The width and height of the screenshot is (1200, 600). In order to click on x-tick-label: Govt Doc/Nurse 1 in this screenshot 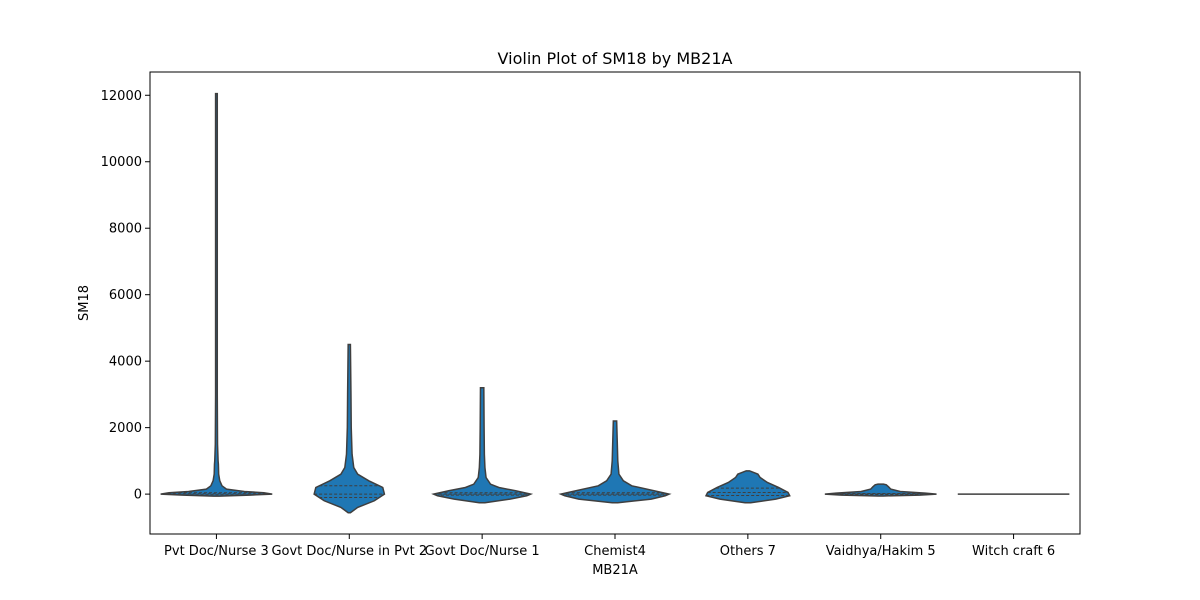, I will do `click(482, 551)`.